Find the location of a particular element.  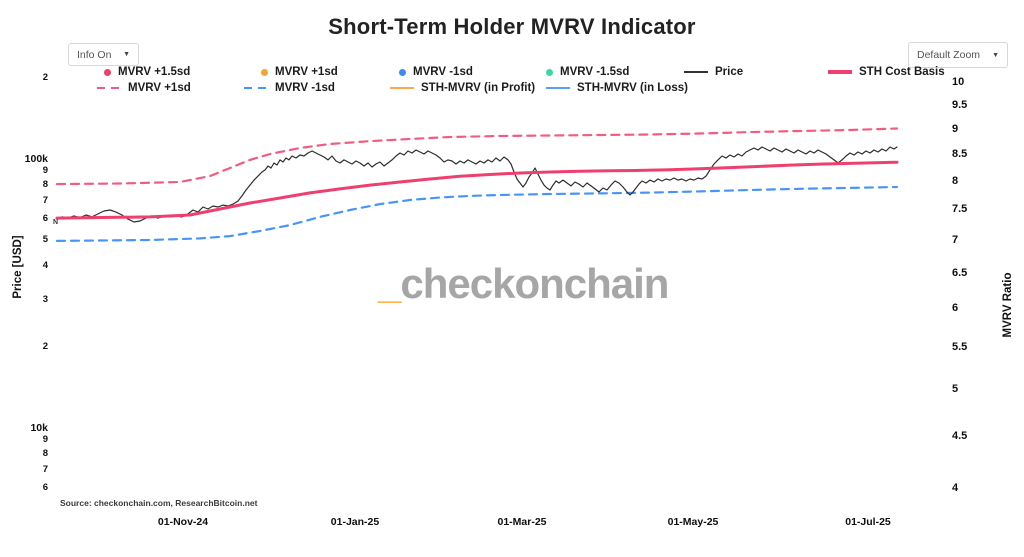

legend-item-sth-cost-basis: STH Cost Basis is located at coordinates (886, 72).